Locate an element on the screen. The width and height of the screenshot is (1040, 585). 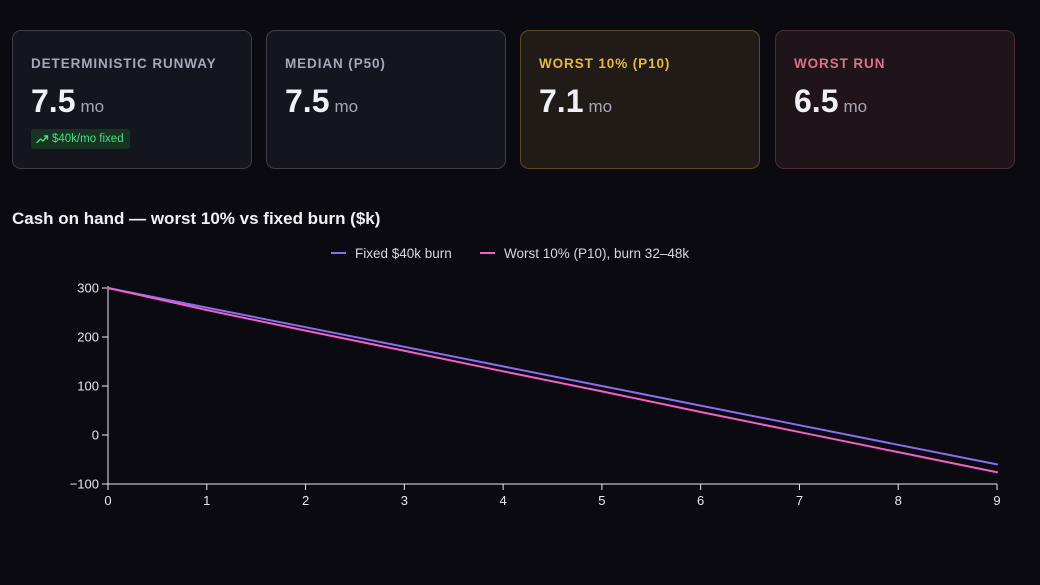
y-tick-label: 0 is located at coordinates (95, 435).